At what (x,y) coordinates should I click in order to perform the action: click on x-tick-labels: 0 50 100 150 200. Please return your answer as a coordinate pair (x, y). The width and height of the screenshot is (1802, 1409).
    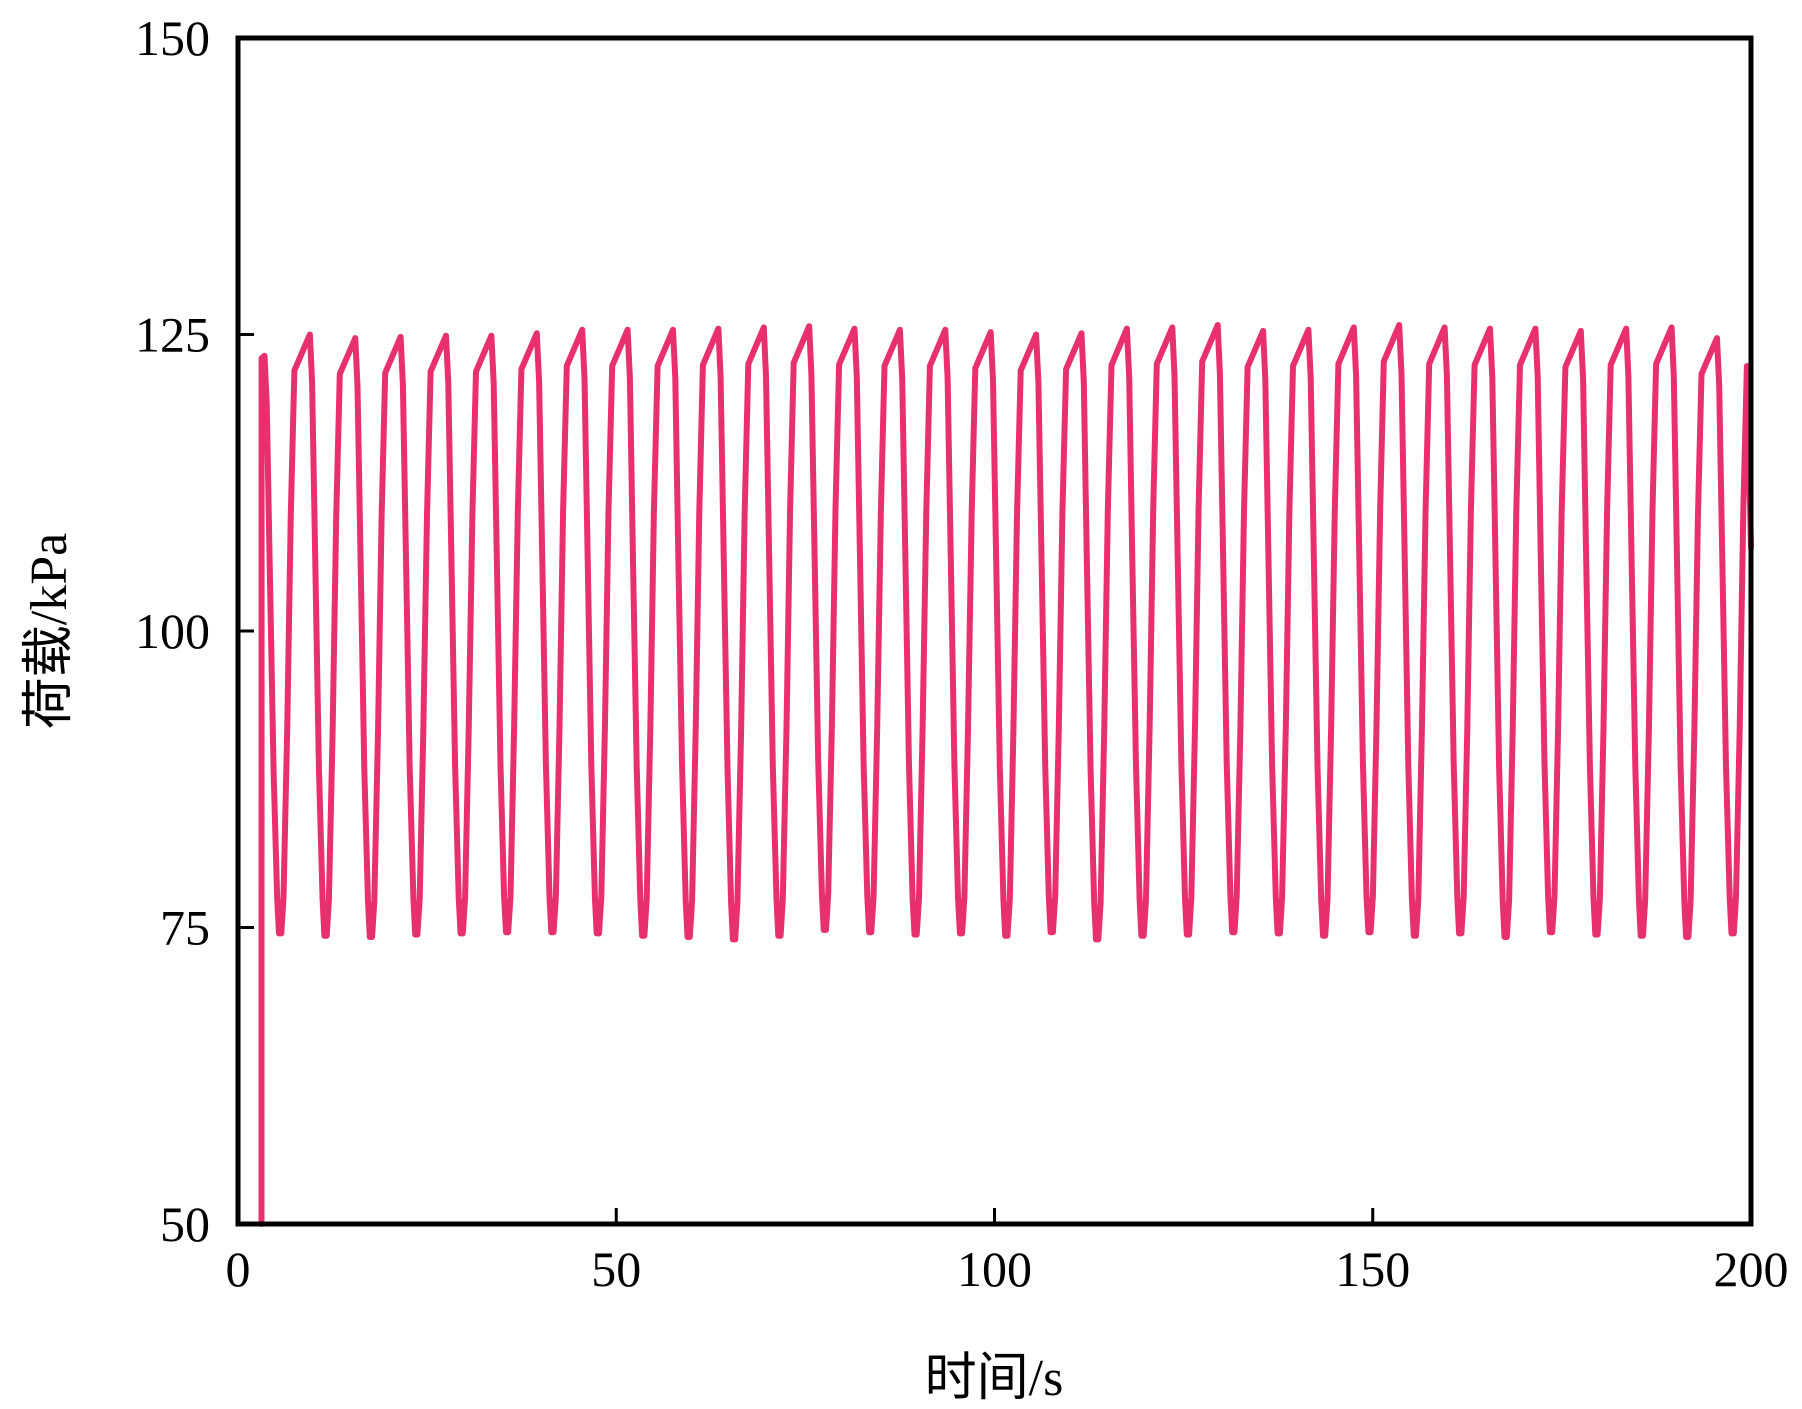
    Looking at the image, I should click on (1007, 1269).